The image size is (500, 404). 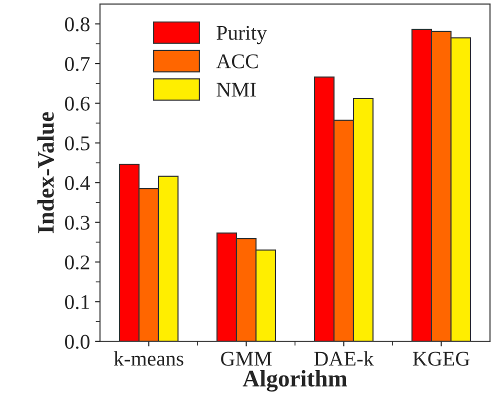 I want to click on y-tick-label: 0.3, so click(x=77, y=223).